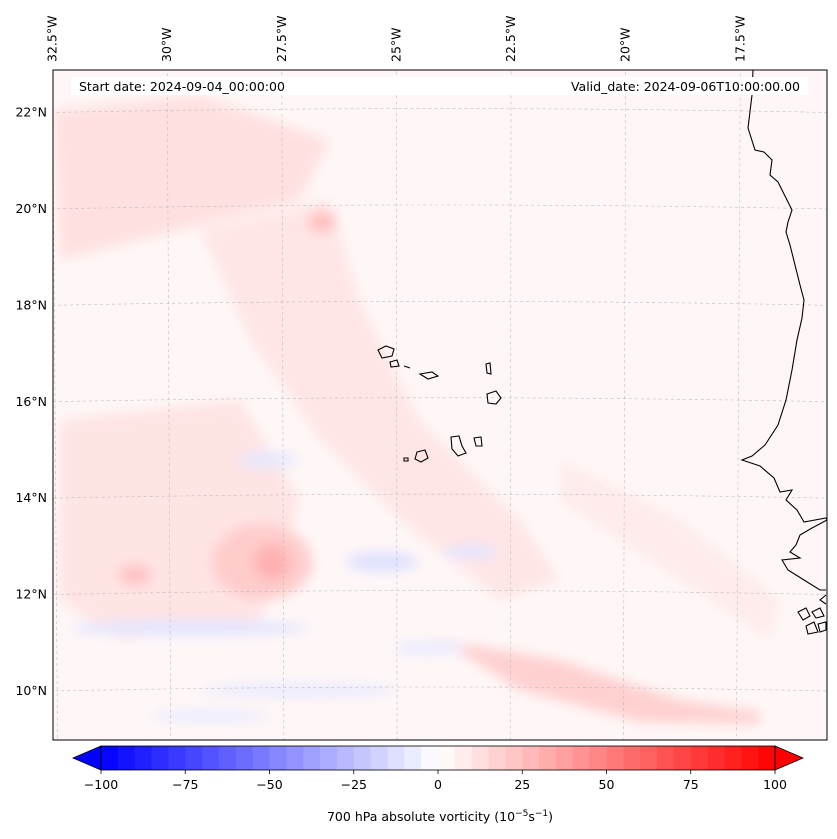 Image resolution: width=837 pixels, height=839 pixels. What do you see at coordinates (354, 784) in the screenshot?
I see `colorbar-tick-label: −25` at bounding box center [354, 784].